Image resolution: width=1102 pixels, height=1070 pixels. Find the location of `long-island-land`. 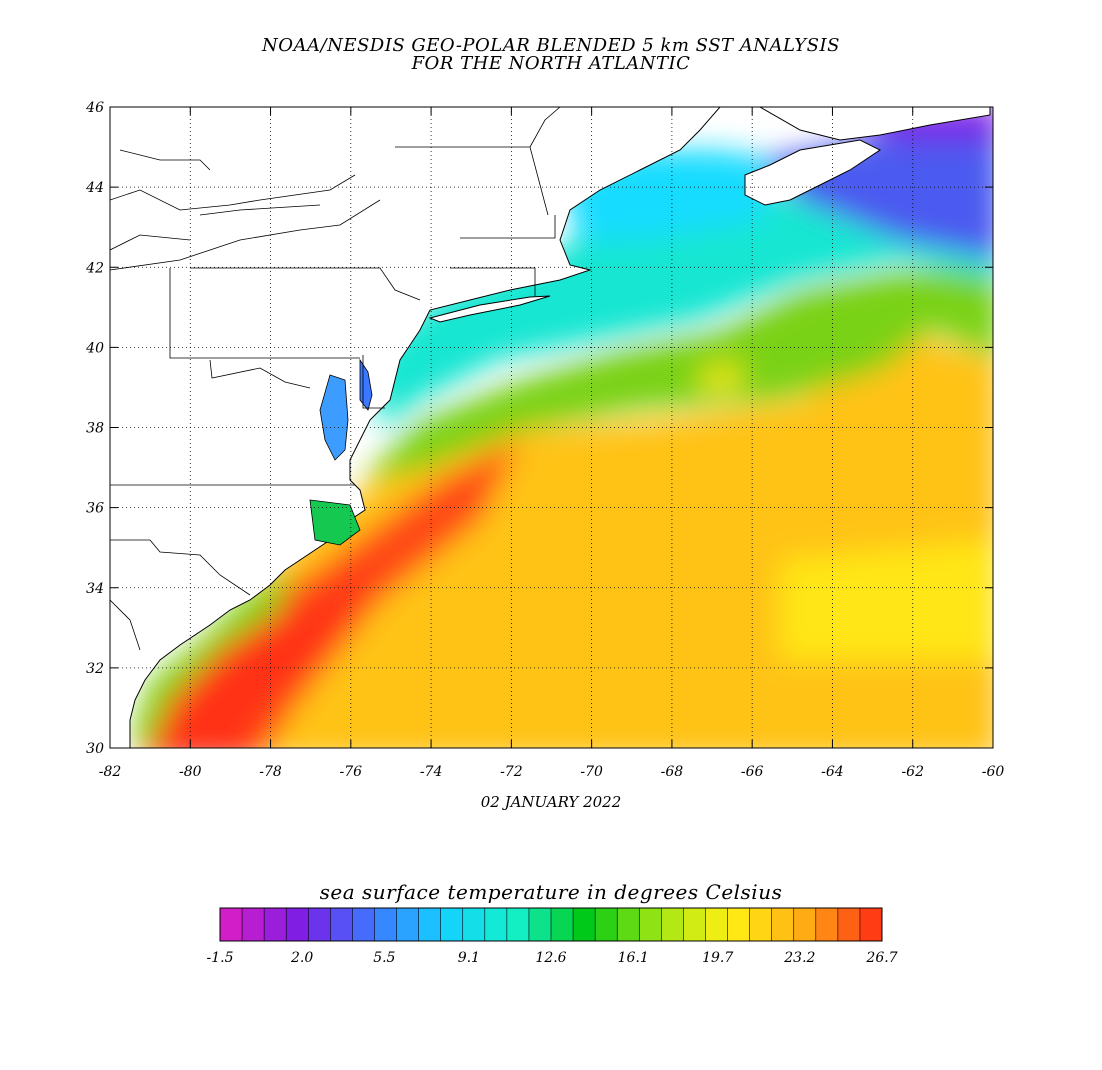

long-island-land is located at coordinates (489, 309).